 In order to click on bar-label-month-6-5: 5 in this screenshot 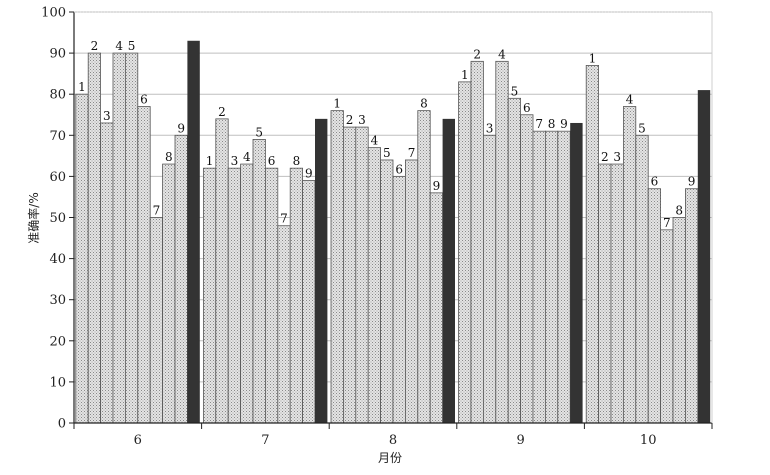, I will do `click(132, 46)`.